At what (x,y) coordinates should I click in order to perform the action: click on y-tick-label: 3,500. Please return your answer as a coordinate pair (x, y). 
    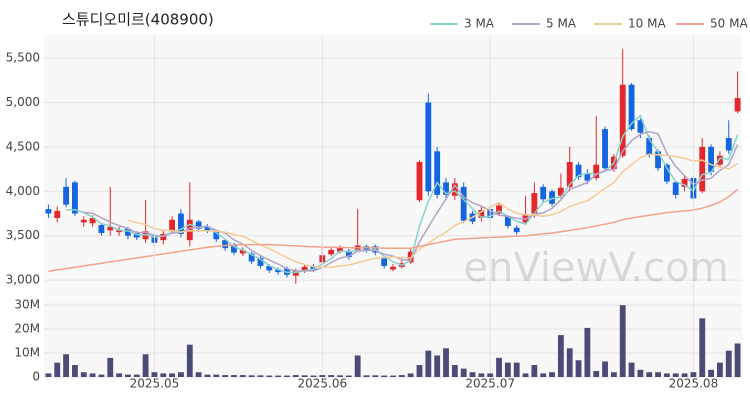
    Looking at the image, I should click on (23, 235).